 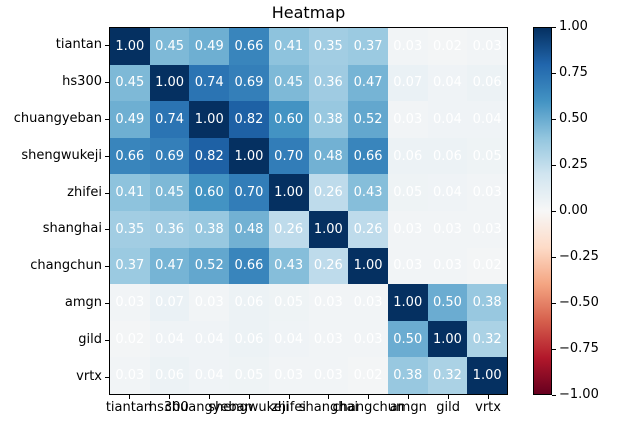 I want to click on x-tick-label: tiantan, so click(x=129, y=407).